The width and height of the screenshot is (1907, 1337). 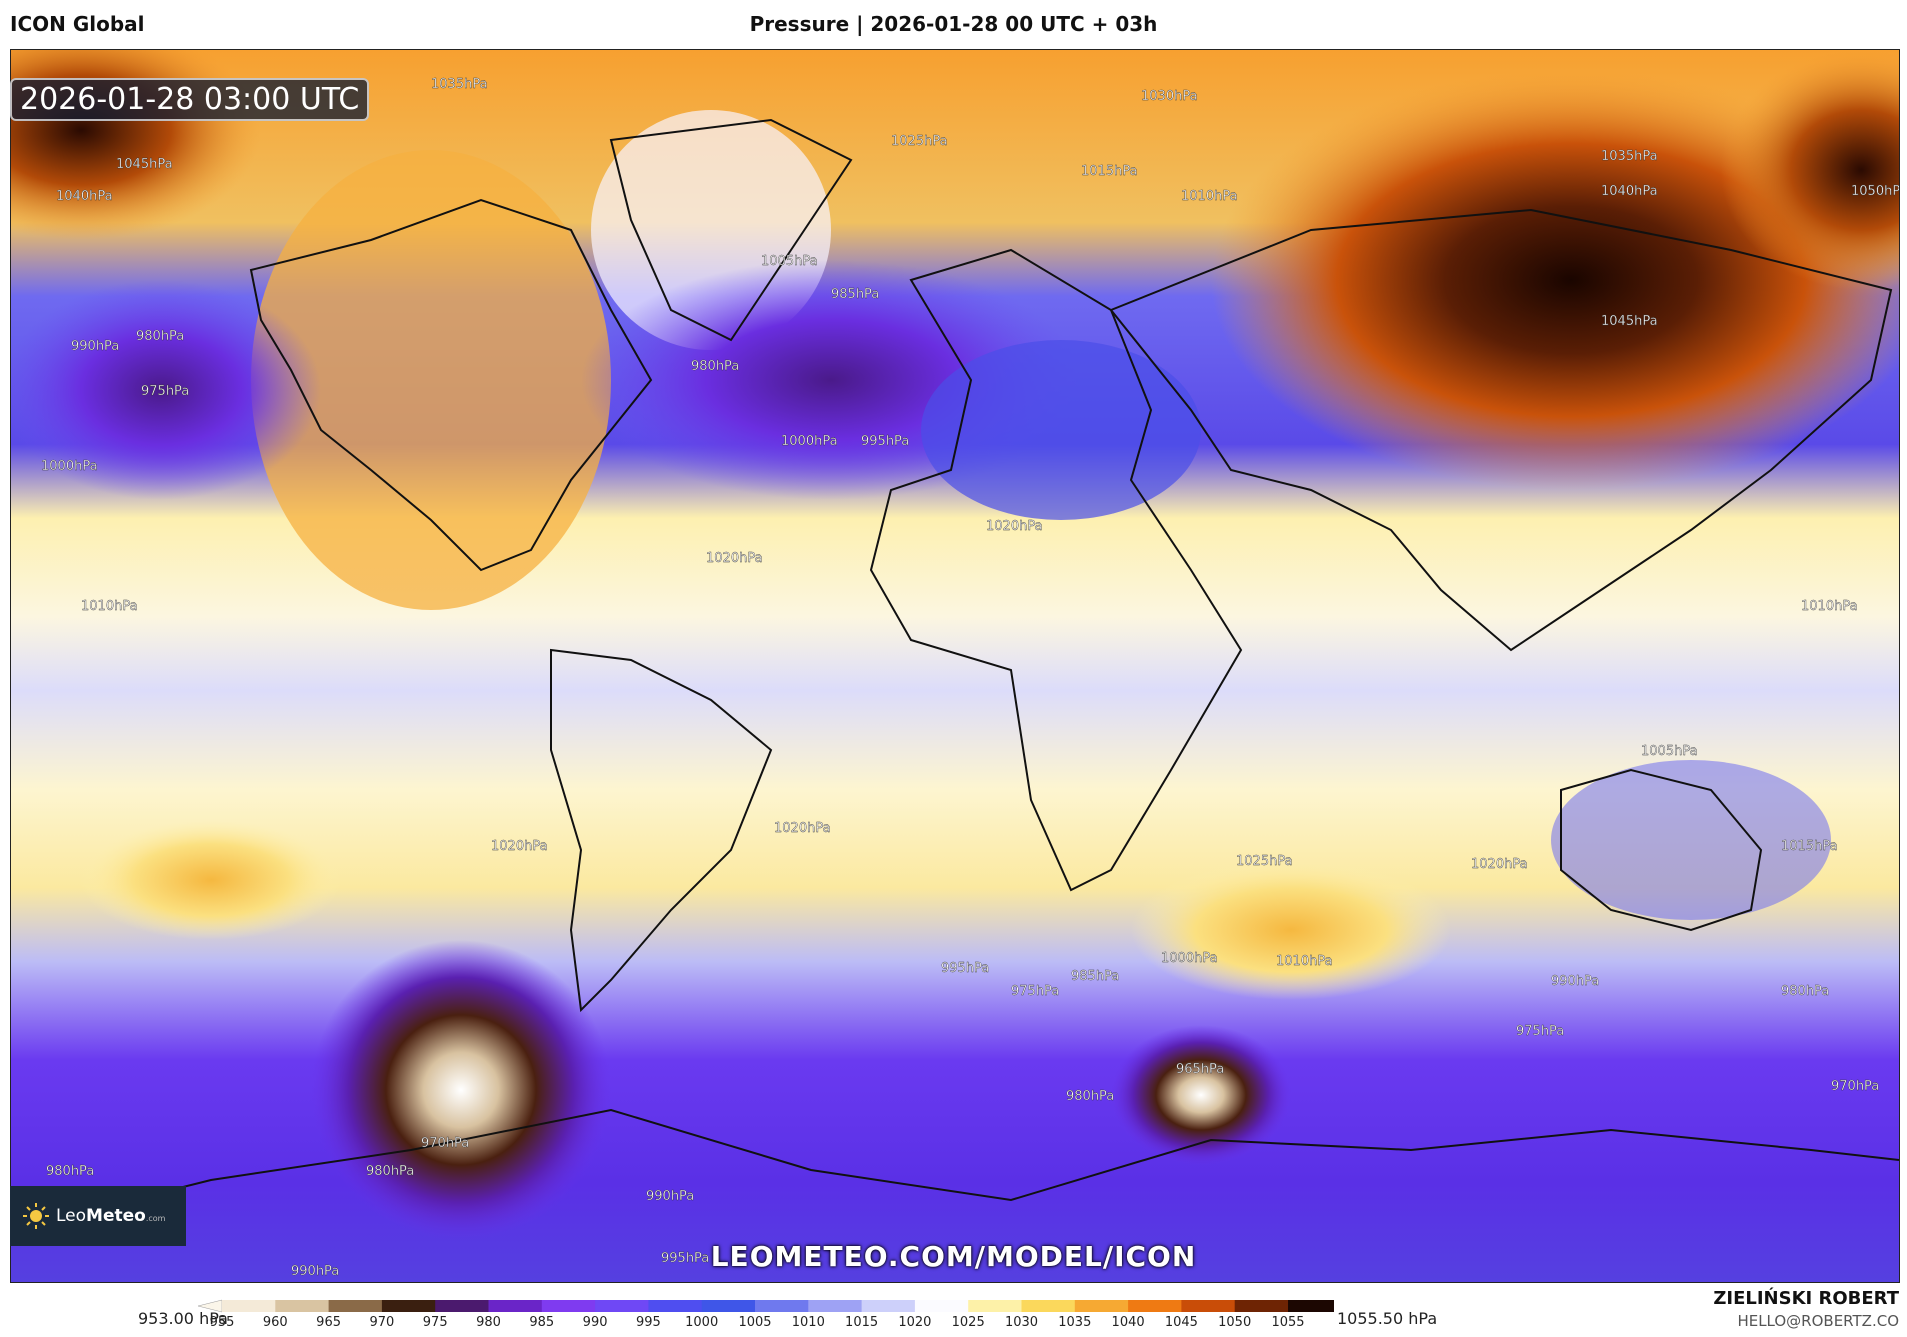 I want to click on colorbar-tick-label: 1050, so click(x=1234, y=1322).